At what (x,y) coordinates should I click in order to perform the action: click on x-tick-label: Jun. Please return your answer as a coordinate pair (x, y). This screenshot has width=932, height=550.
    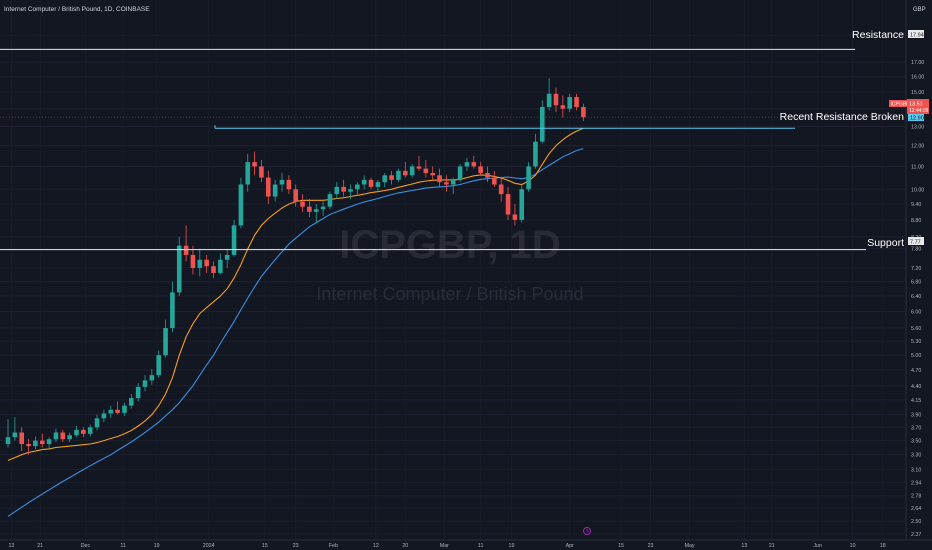
    Looking at the image, I should click on (817, 546).